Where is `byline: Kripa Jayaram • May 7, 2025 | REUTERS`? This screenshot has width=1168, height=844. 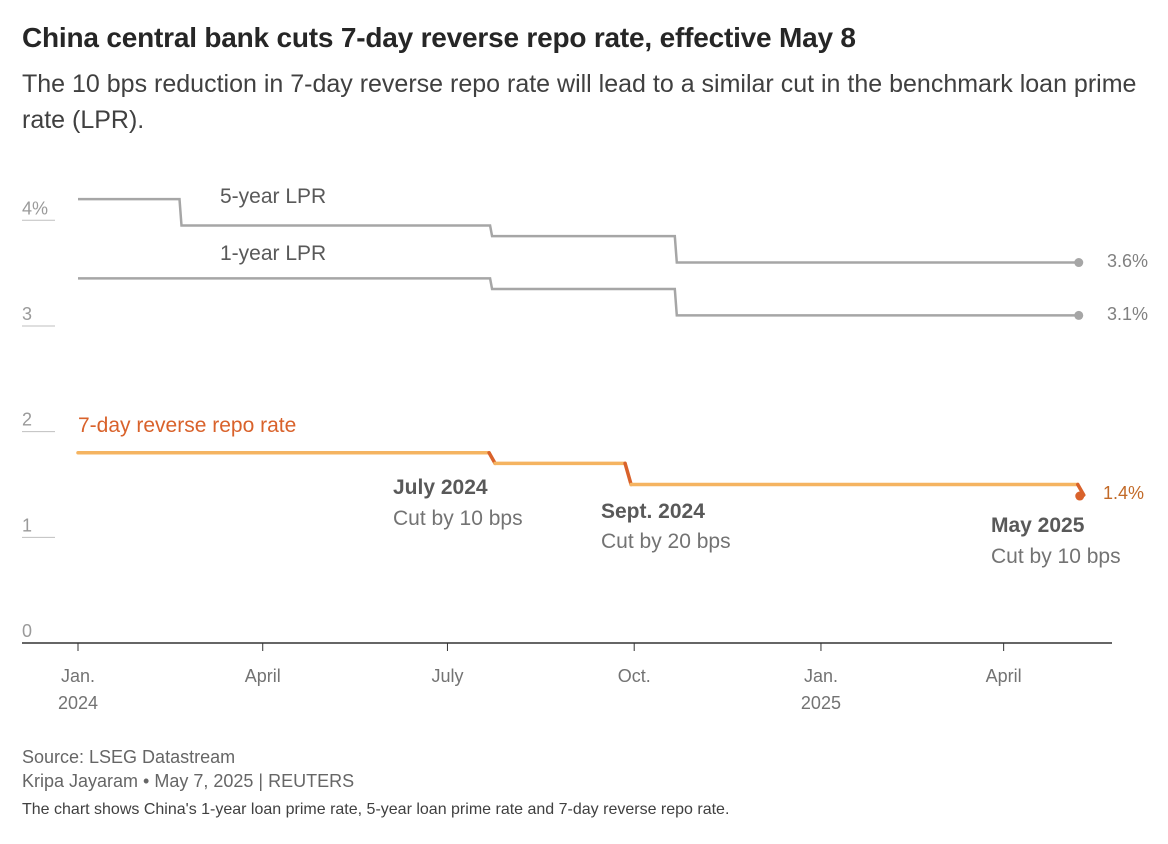 byline: Kripa Jayaram • May 7, 2025 | REUTERS is located at coordinates (188, 781).